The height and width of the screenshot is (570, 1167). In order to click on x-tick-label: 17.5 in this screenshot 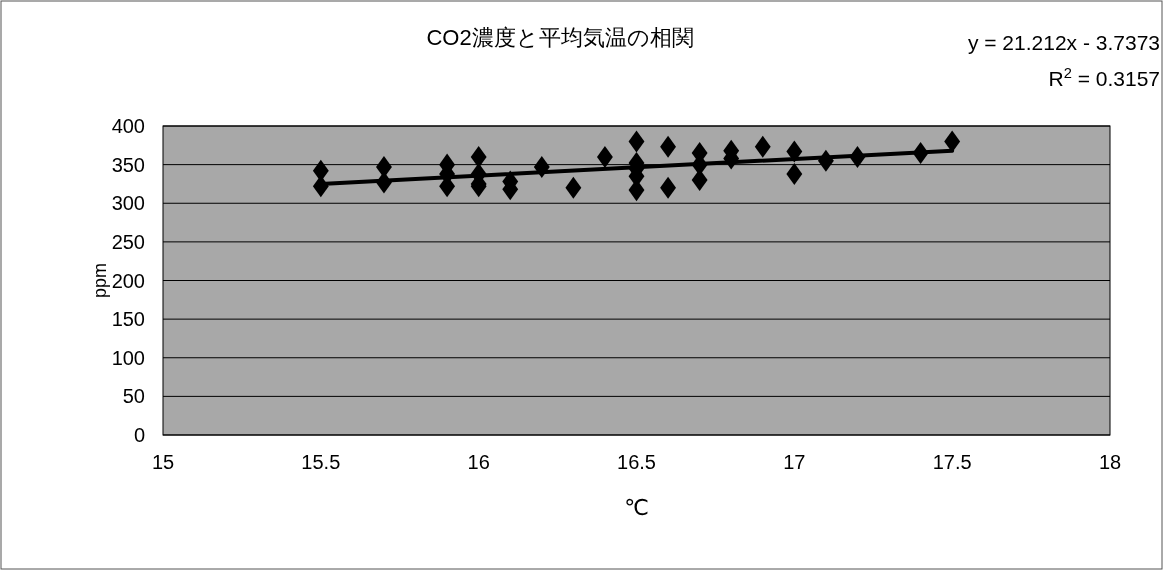, I will do `click(952, 462)`.